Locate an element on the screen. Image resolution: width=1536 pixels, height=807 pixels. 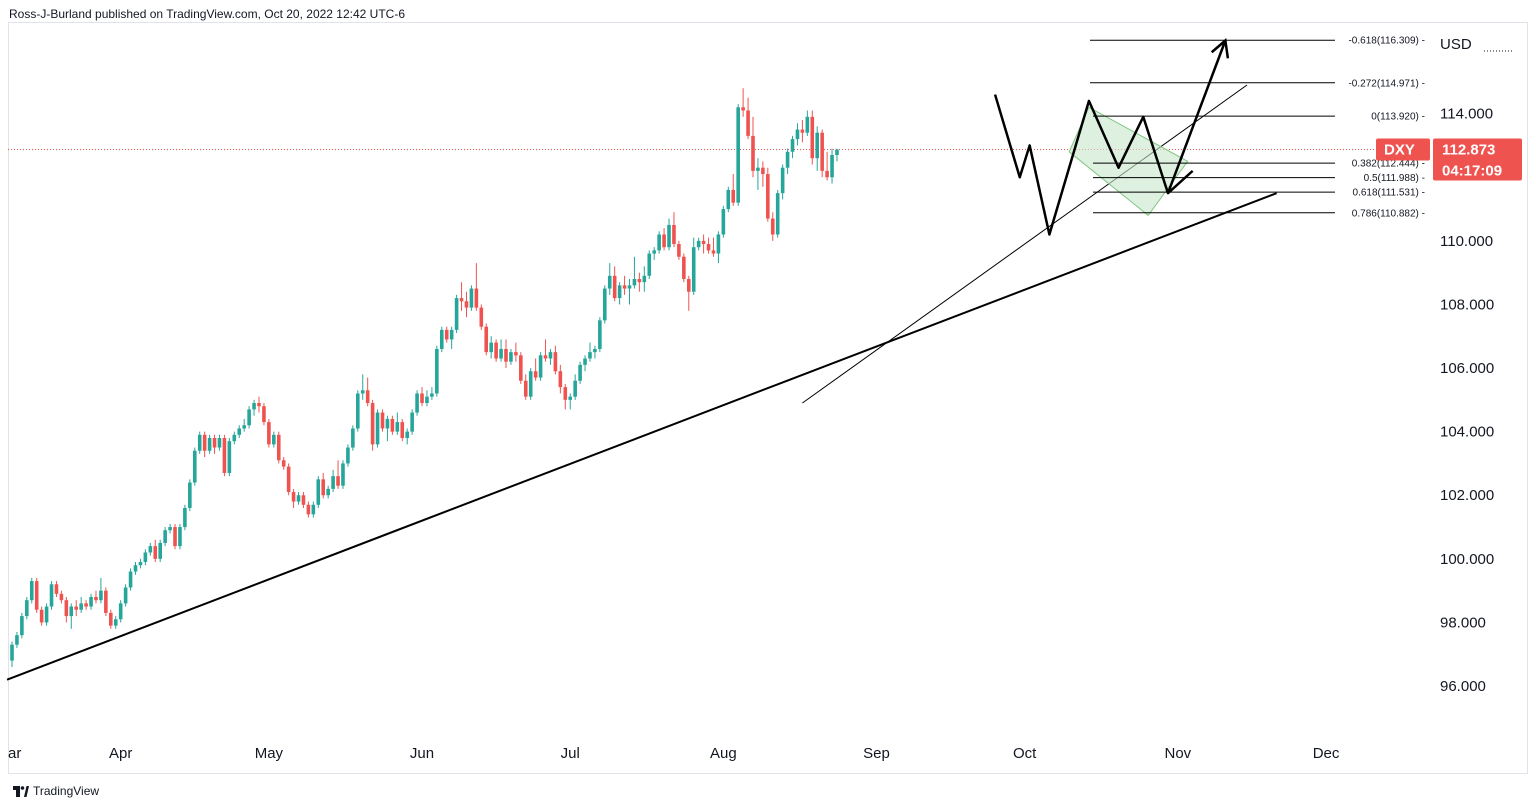
symbol-badge is located at coordinates (1403, 149).